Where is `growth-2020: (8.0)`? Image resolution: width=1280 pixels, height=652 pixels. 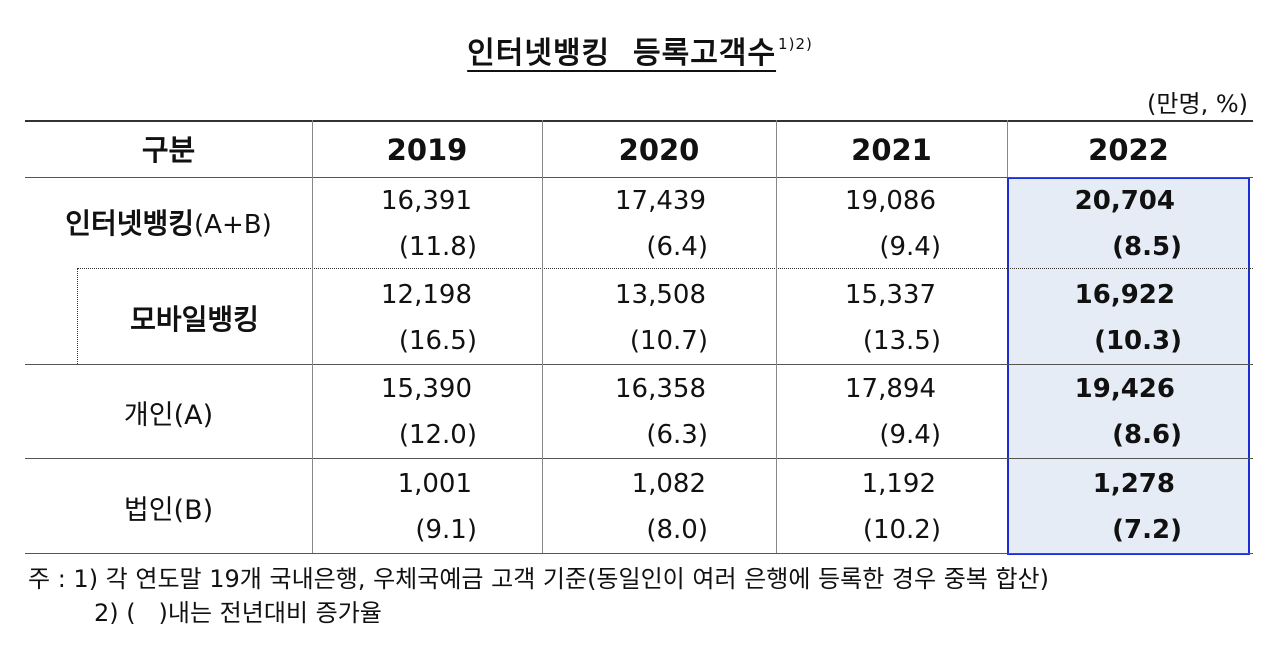
growth-2020: (8.0) is located at coordinates (677, 530).